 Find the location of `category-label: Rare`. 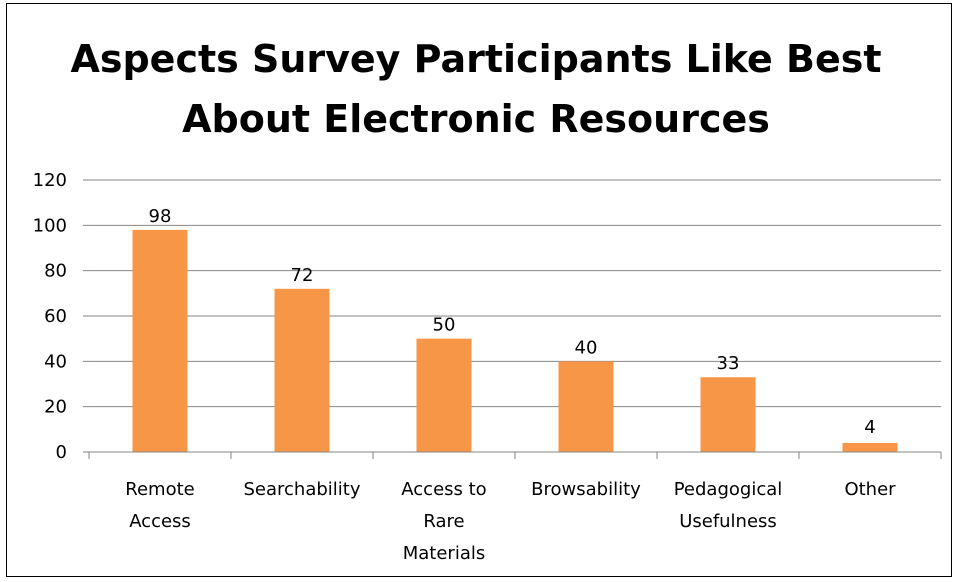

category-label: Rare is located at coordinates (443, 521).